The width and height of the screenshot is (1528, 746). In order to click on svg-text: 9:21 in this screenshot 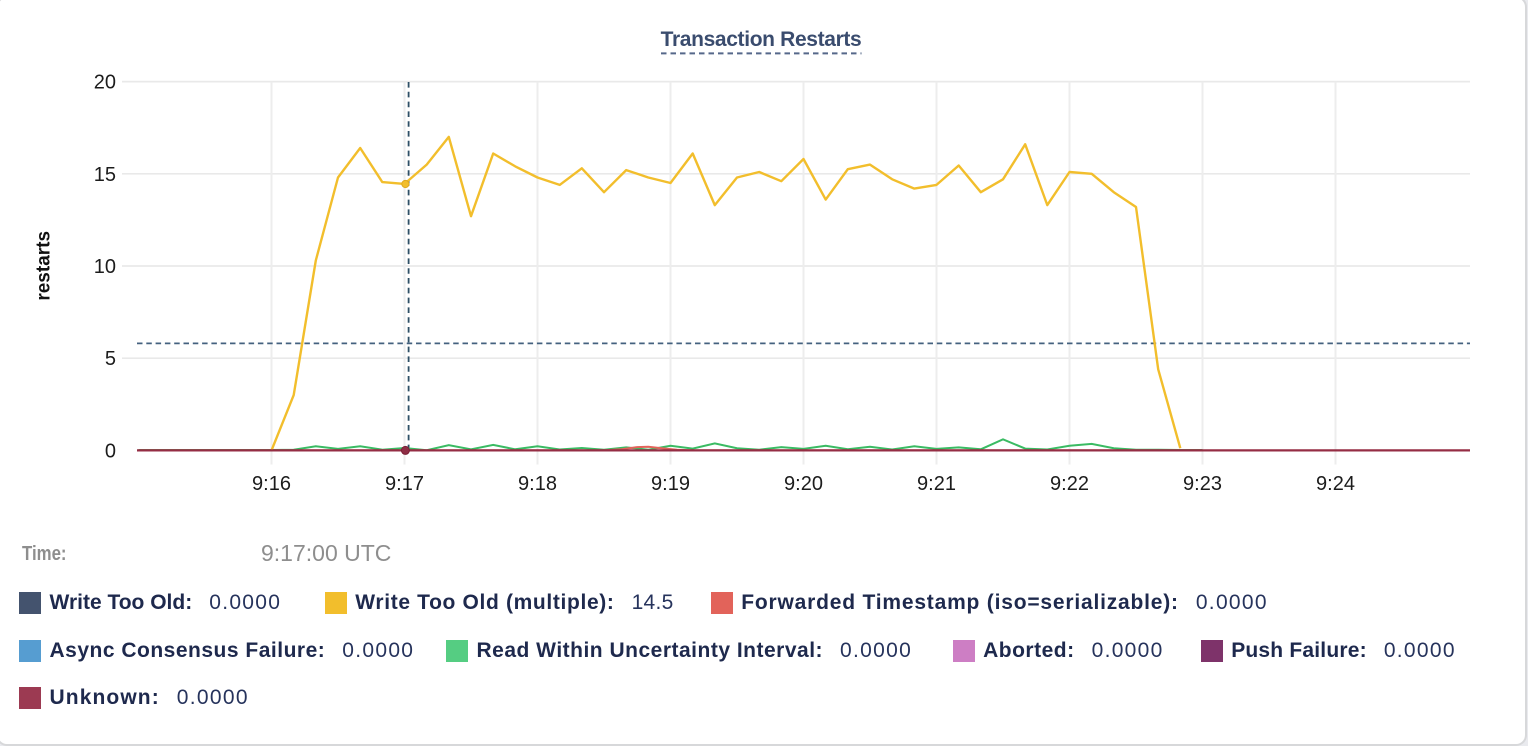, I will do `click(936, 484)`.